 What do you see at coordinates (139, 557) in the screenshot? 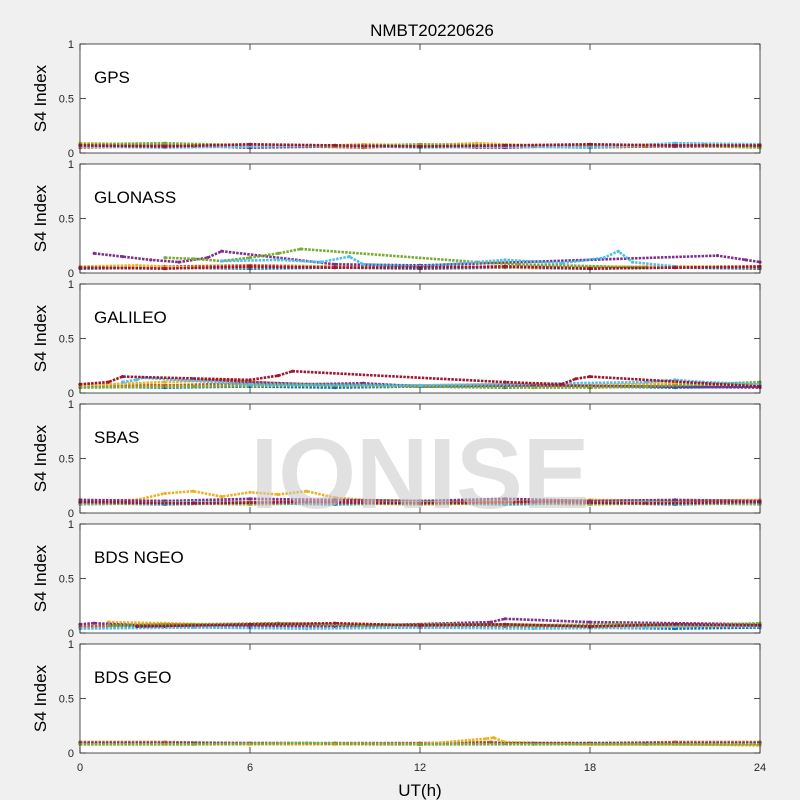
I see `panel-label: BDS NGEO` at bounding box center [139, 557].